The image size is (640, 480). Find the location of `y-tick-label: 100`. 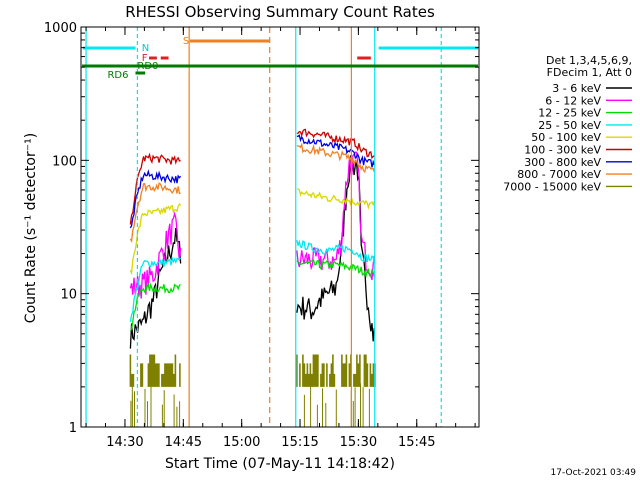

y-tick-label: 100 is located at coordinates (64, 161).